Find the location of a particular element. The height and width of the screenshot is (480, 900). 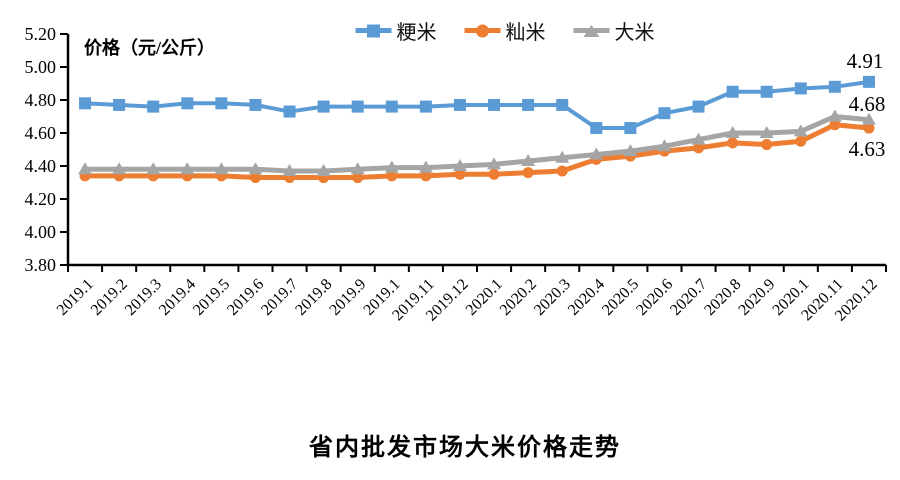

legend-label: 大米 is located at coordinates (634, 33).